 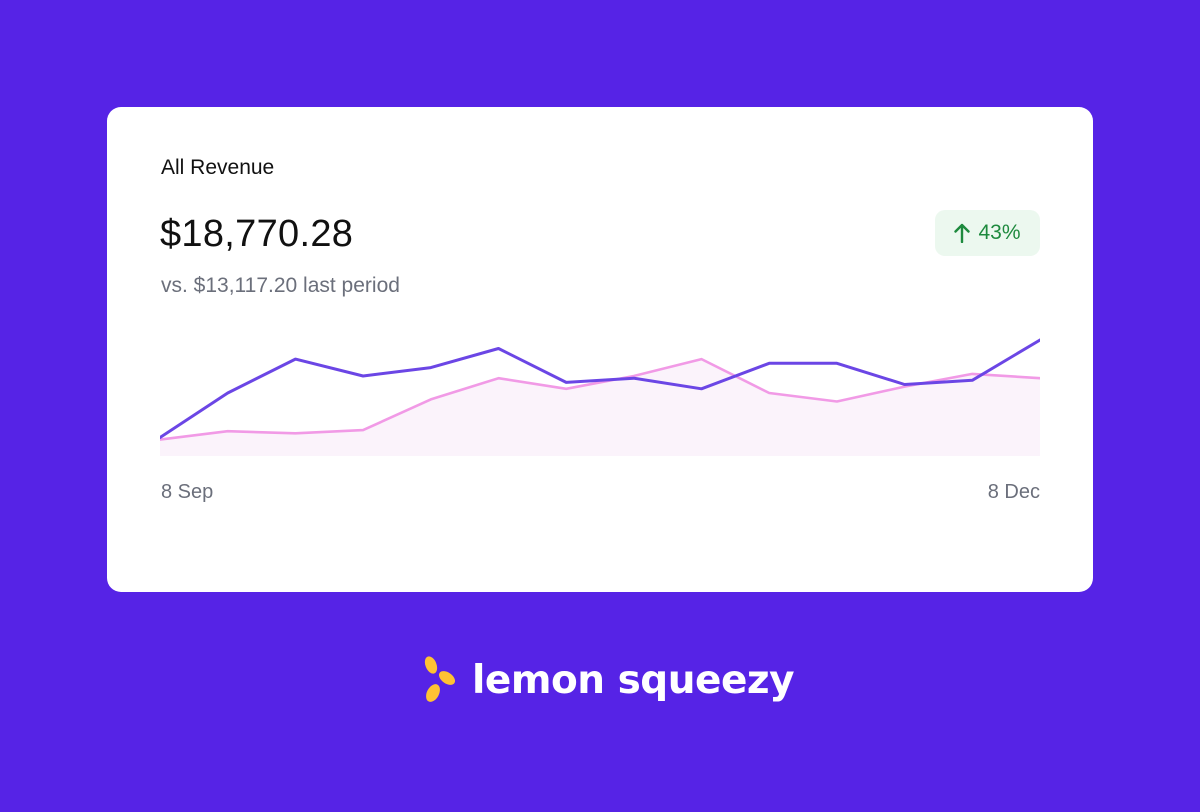 I want to click on arrow-up-icon, so click(x=962, y=233).